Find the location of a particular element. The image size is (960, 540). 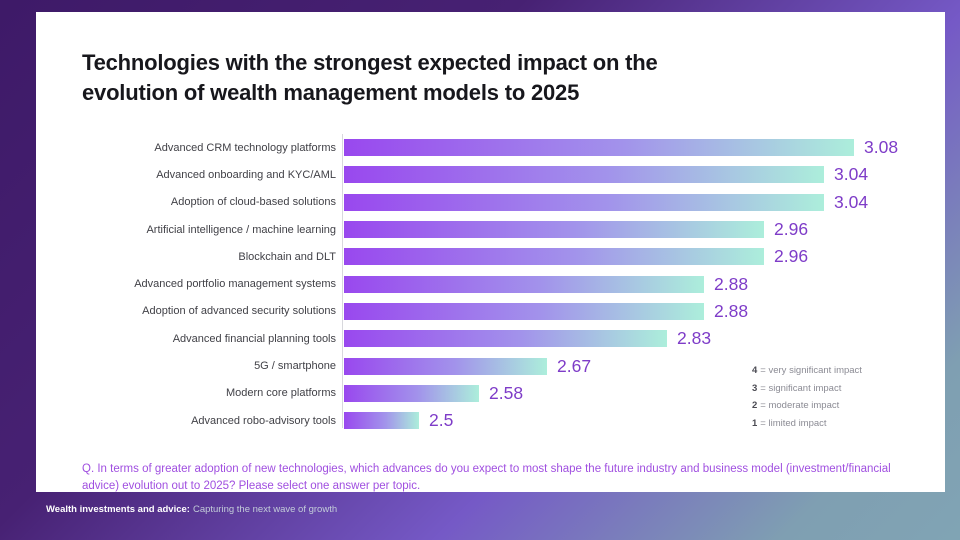

chart-row: Advanced onboarding and KYC/AML 3.04 is located at coordinates (521, 174).